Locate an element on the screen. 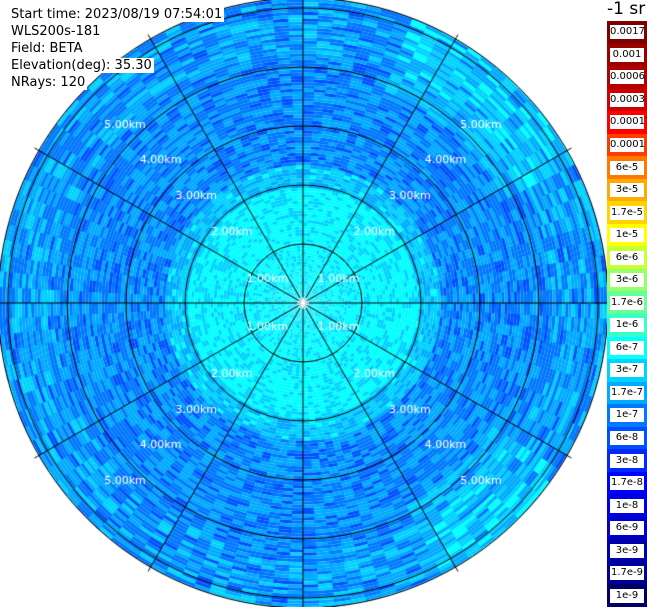  instrument-text: WLS200s-181 is located at coordinates (57, 31).